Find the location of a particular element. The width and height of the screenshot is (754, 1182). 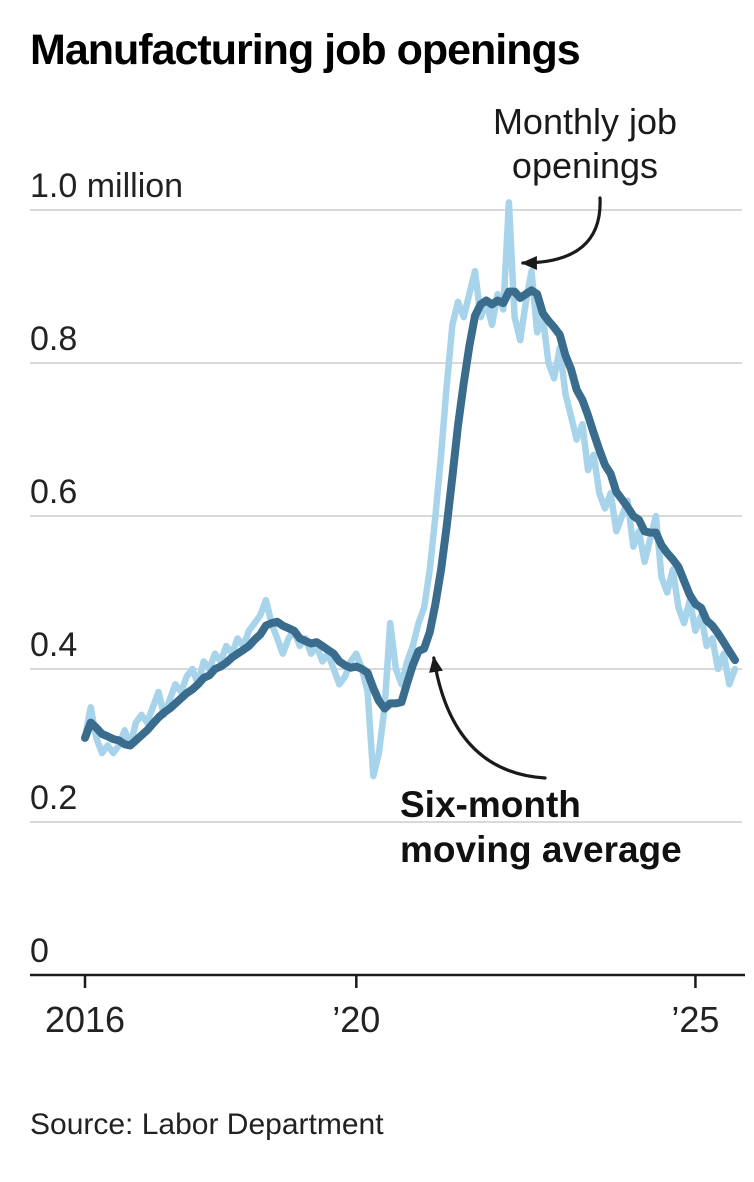

y-tick-label: 1.0 million is located at coordinates (106, 186).